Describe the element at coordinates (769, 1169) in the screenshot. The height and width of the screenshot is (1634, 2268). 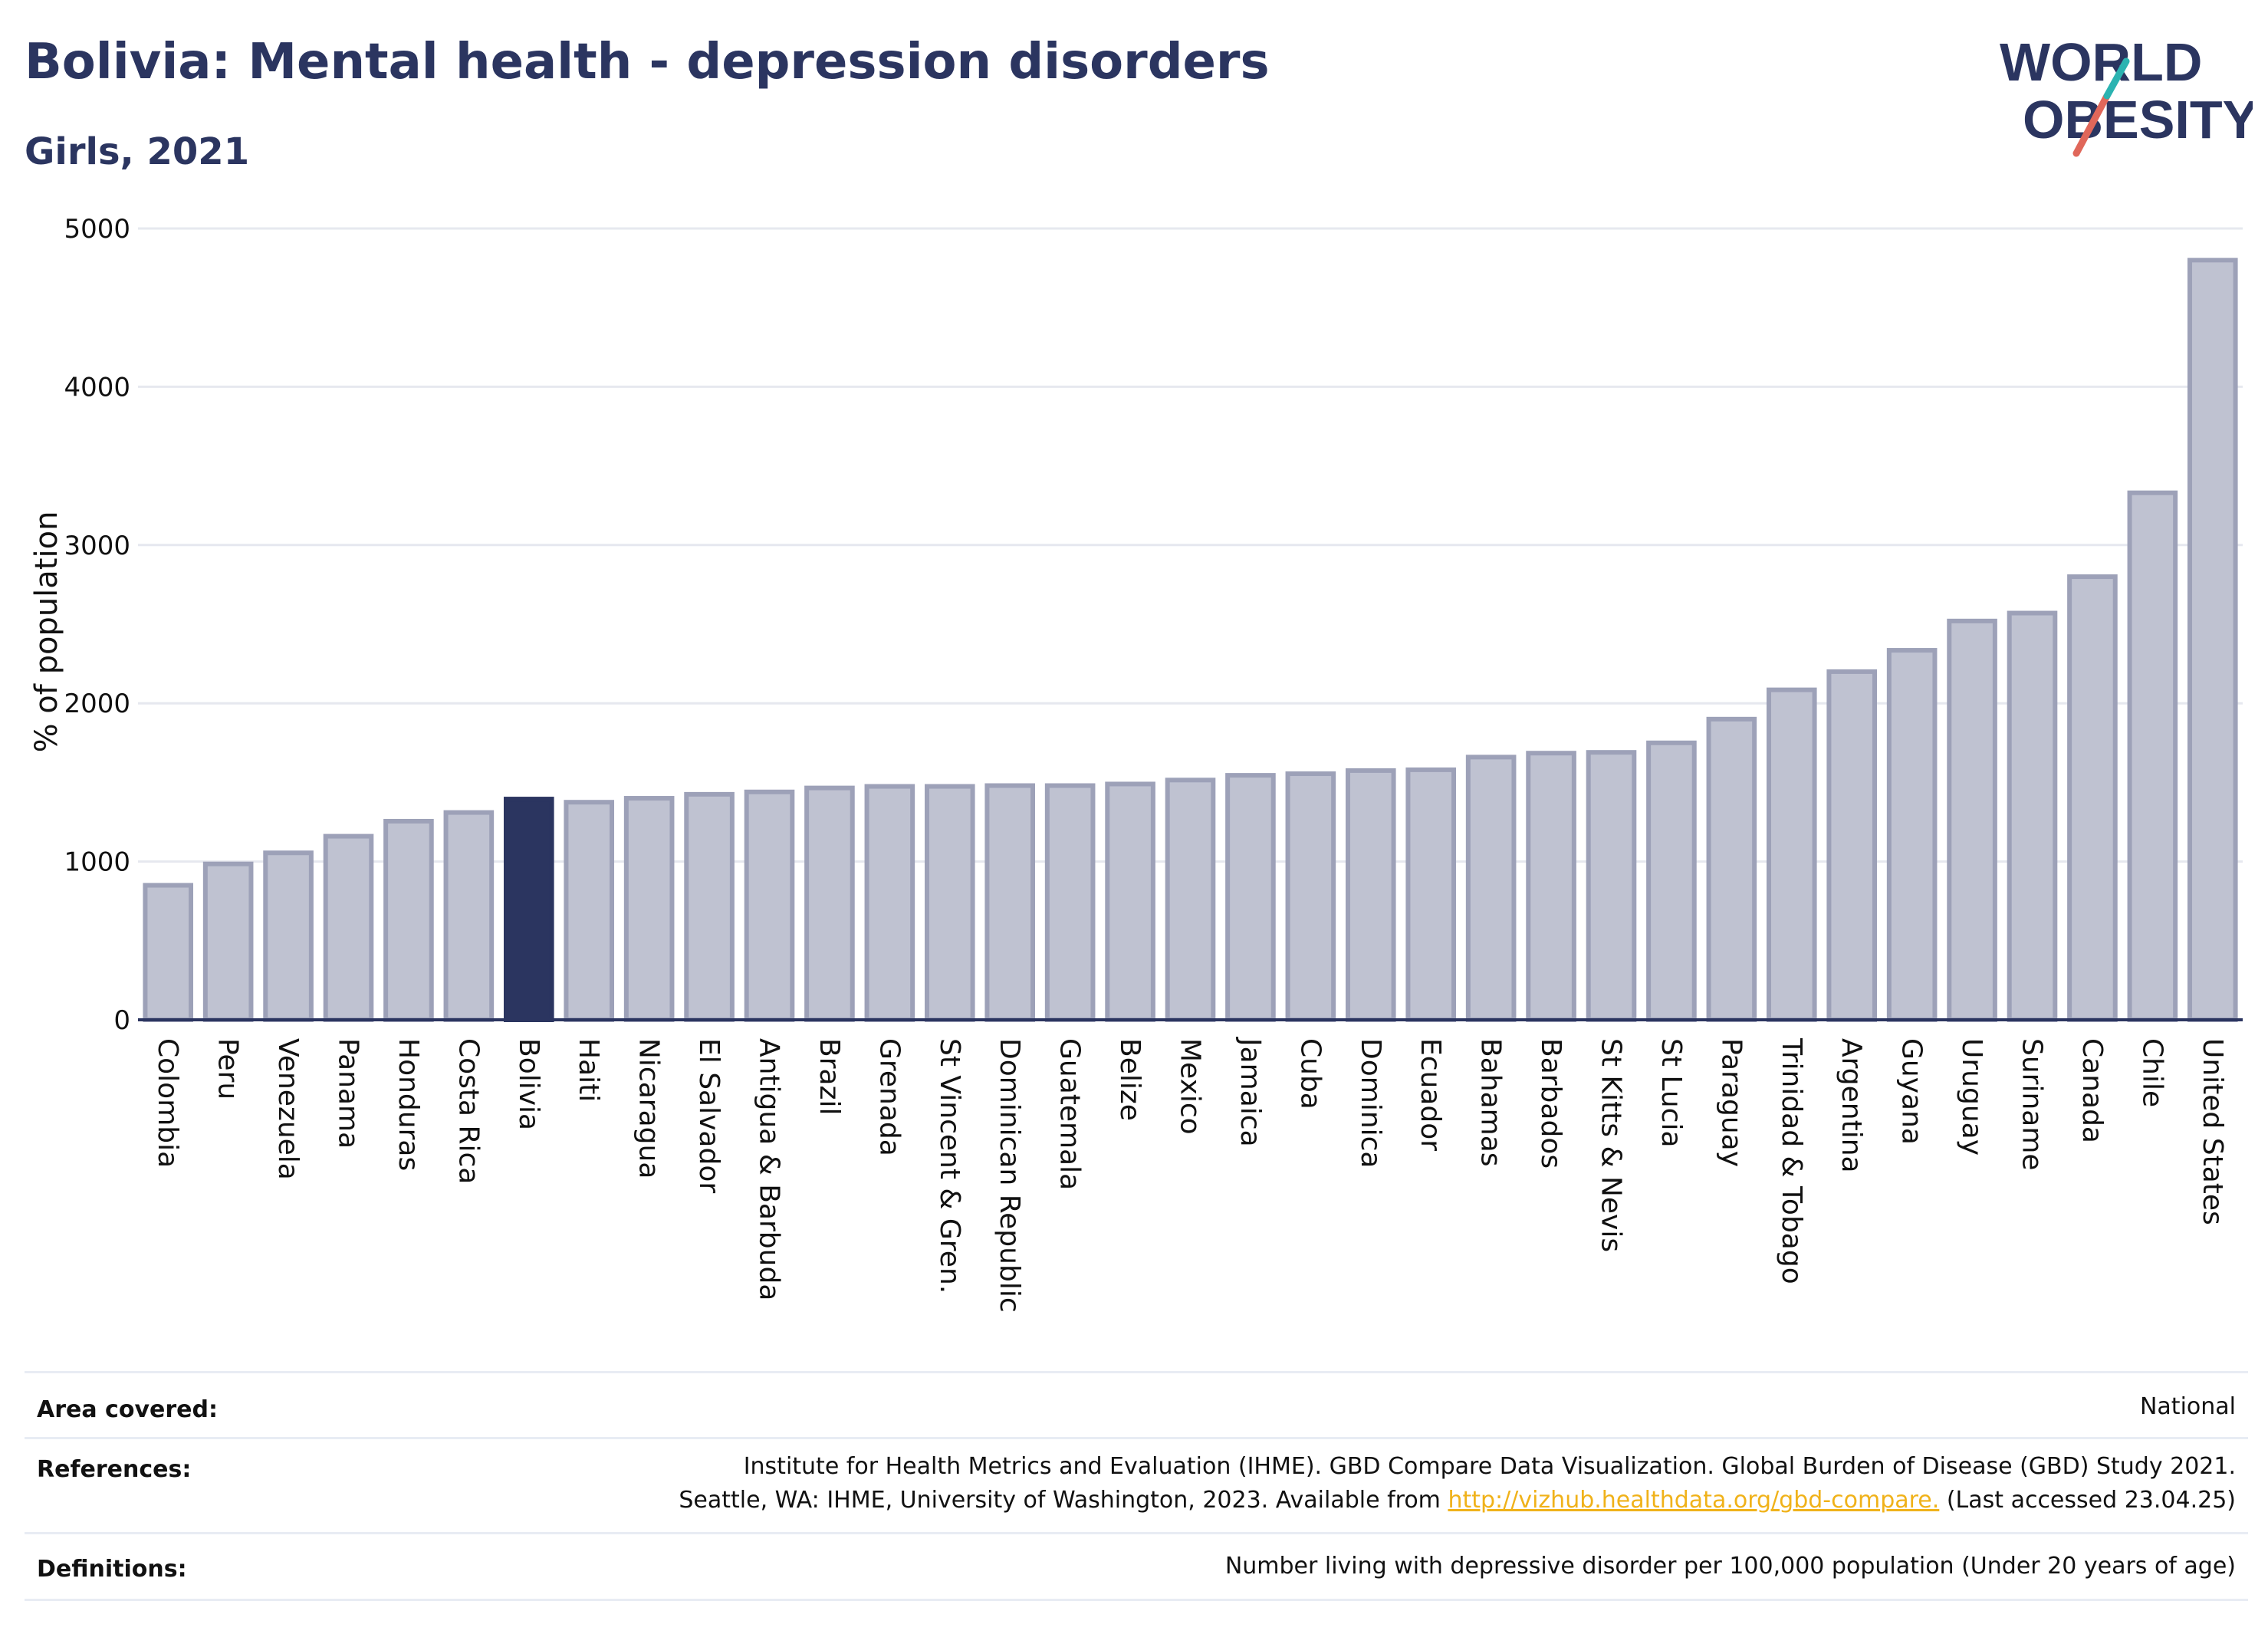
I see `x-tick-label: Antigua & Barbuda` at that location.